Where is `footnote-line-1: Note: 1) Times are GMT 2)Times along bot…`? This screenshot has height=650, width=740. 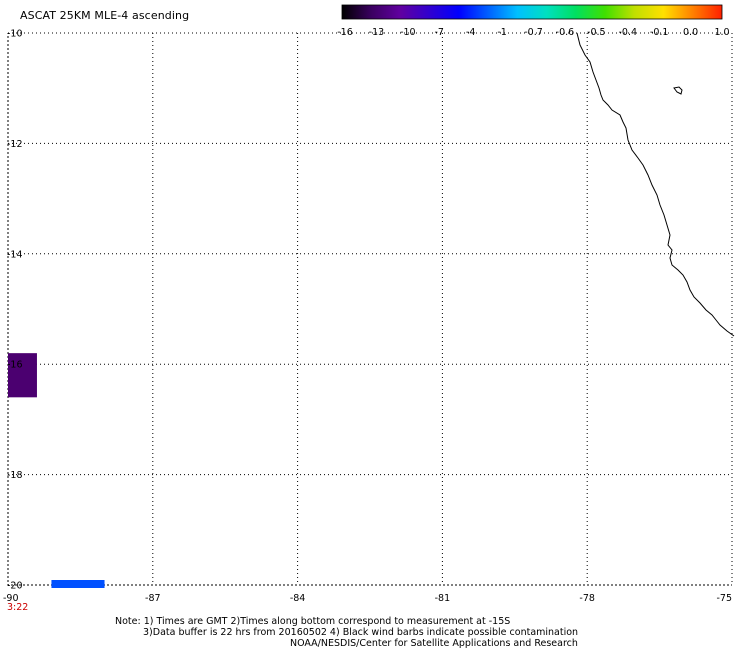 footnote-line-1: Note: 1) Times are GMT 2)Times along bot… is located at coordinates (313, 621).